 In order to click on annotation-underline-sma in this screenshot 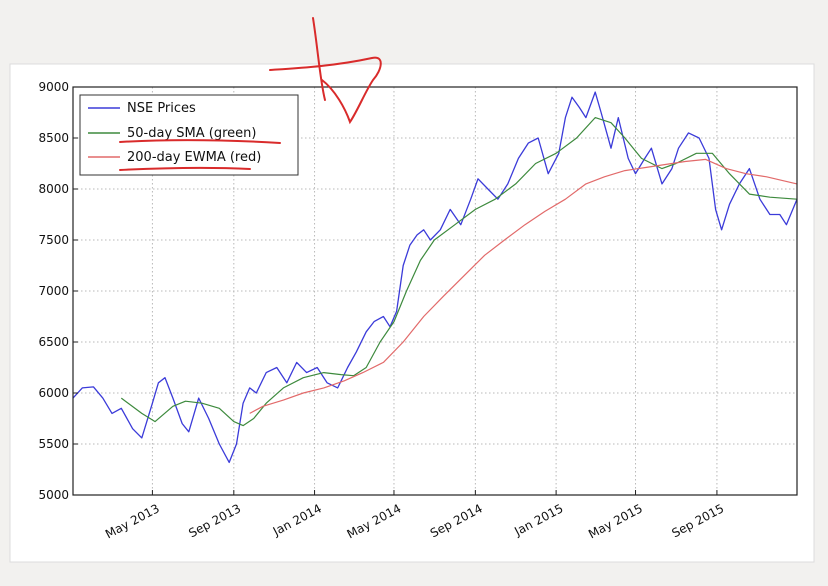, I will do `click(200, 141)`.